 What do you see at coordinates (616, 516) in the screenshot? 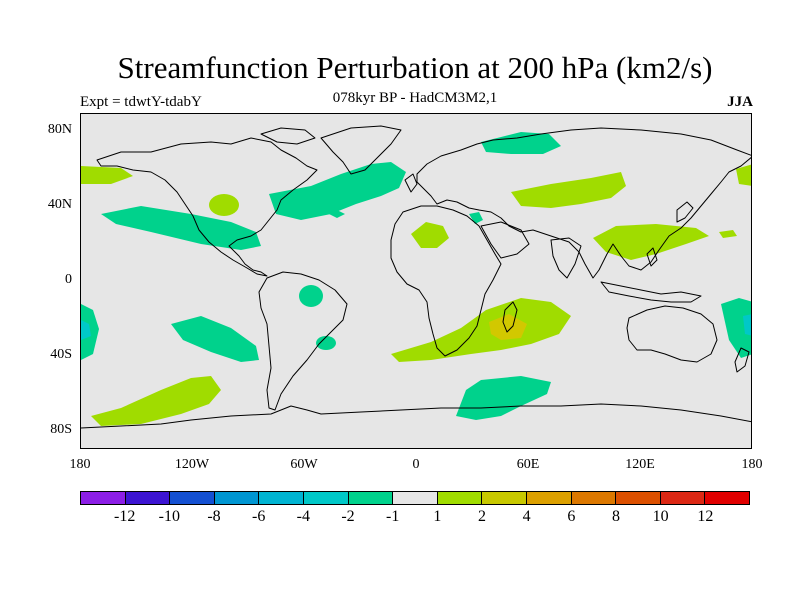
I see `colorbar-tick-label: 8` at bounding box center [616, 516].